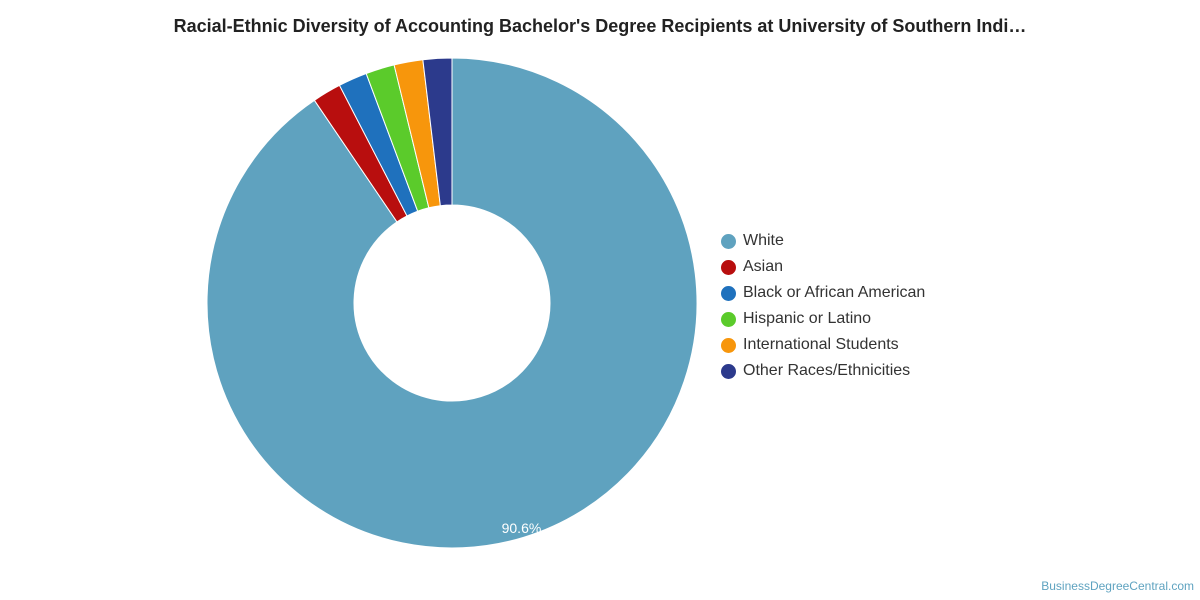 The image size is (1200, 600). I want to click on legend-item-white: White, so click(823, 241).